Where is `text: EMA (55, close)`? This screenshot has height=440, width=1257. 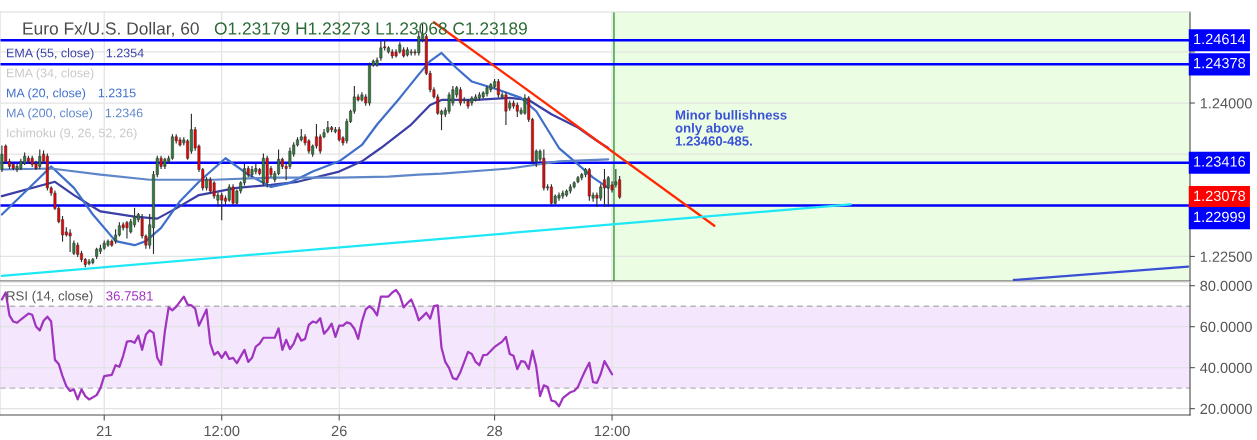 text: EMA (55, close) is located at coordinates (50, 54).